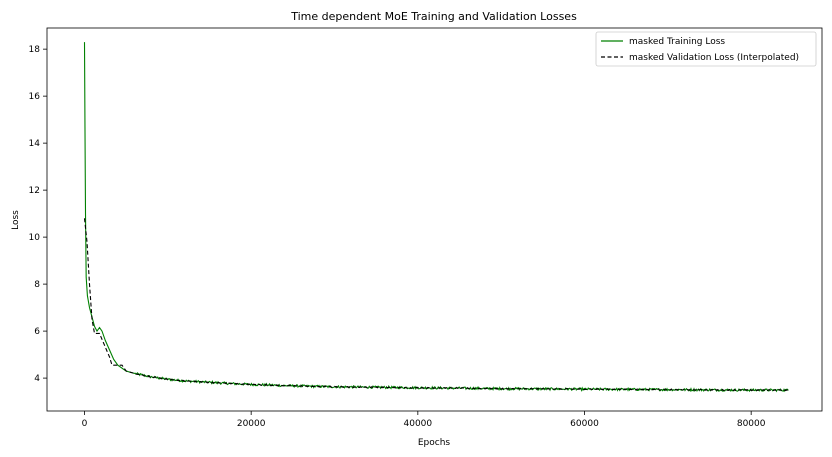 The height and width of the screenshot is (457, 832). I want to click on y-tick-label: 12, so click(34, 191).